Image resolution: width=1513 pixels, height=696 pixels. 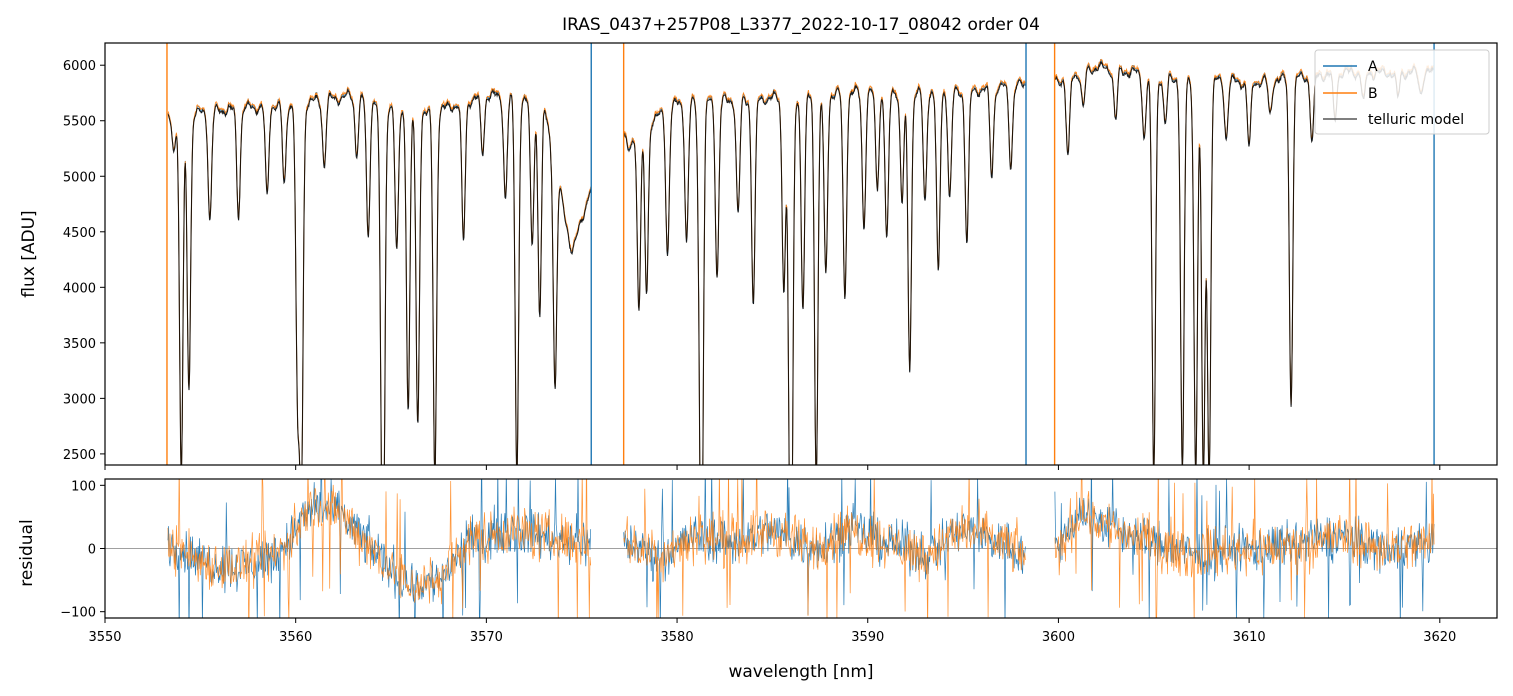 I want to click on residual-x-tick-label: 3550, so click(x=104, y=637).